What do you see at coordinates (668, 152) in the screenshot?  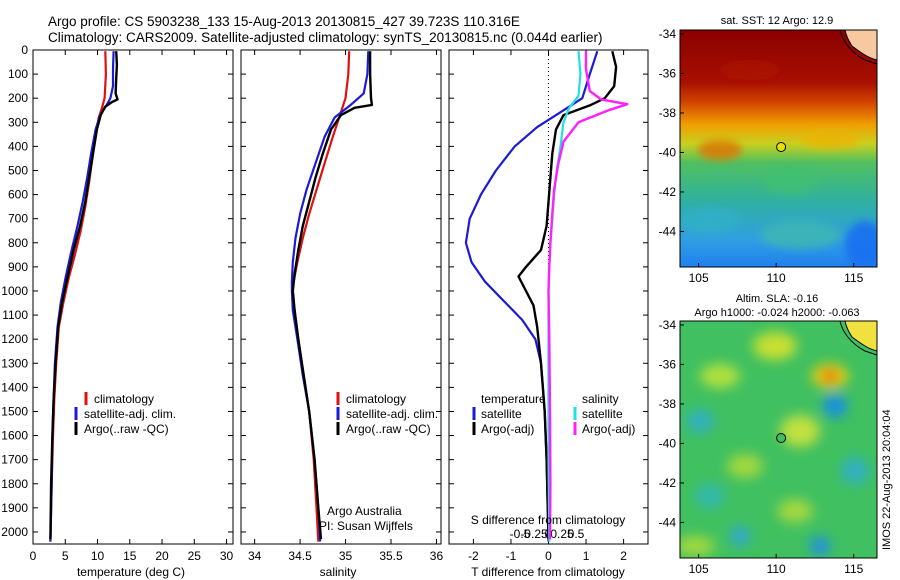 I see `map-y-tick-label: -40` at bounding box center [668, 152].